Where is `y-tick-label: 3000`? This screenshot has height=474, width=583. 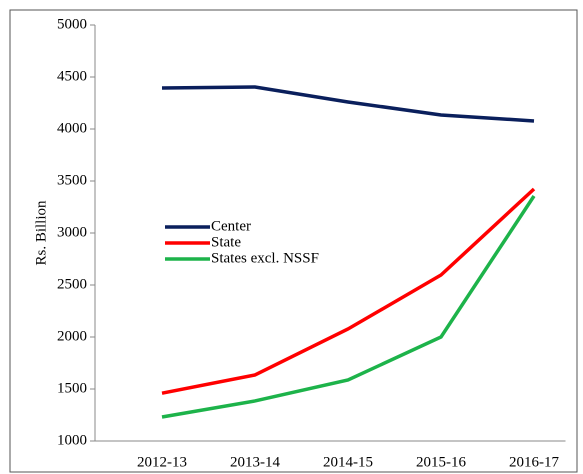
y-tick-label: 3000 is located at coordinates (72, 232).